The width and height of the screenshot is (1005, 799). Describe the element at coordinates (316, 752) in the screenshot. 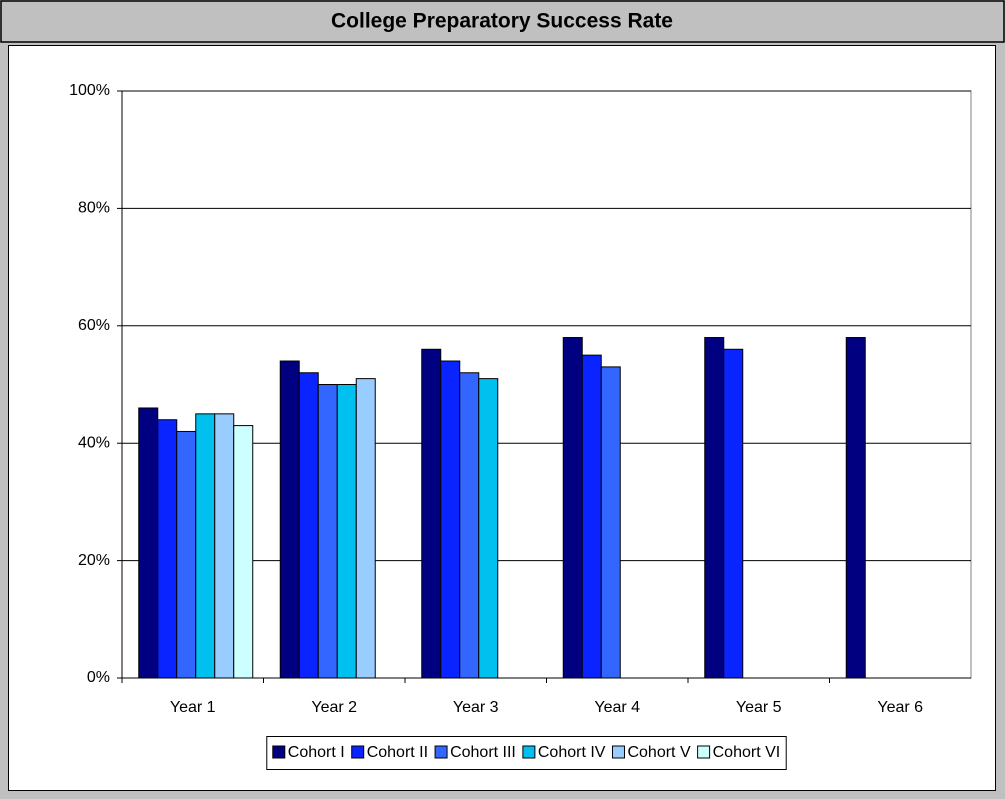

I see `legend-label: Cohort I` at that location.